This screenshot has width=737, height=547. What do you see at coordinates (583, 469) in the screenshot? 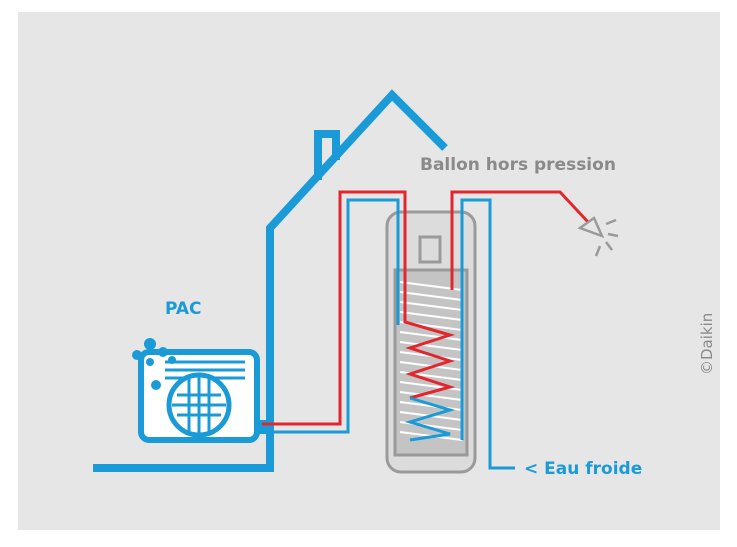
I see `cold-water-label: < Eau froide` at bounding box center [583, 469].